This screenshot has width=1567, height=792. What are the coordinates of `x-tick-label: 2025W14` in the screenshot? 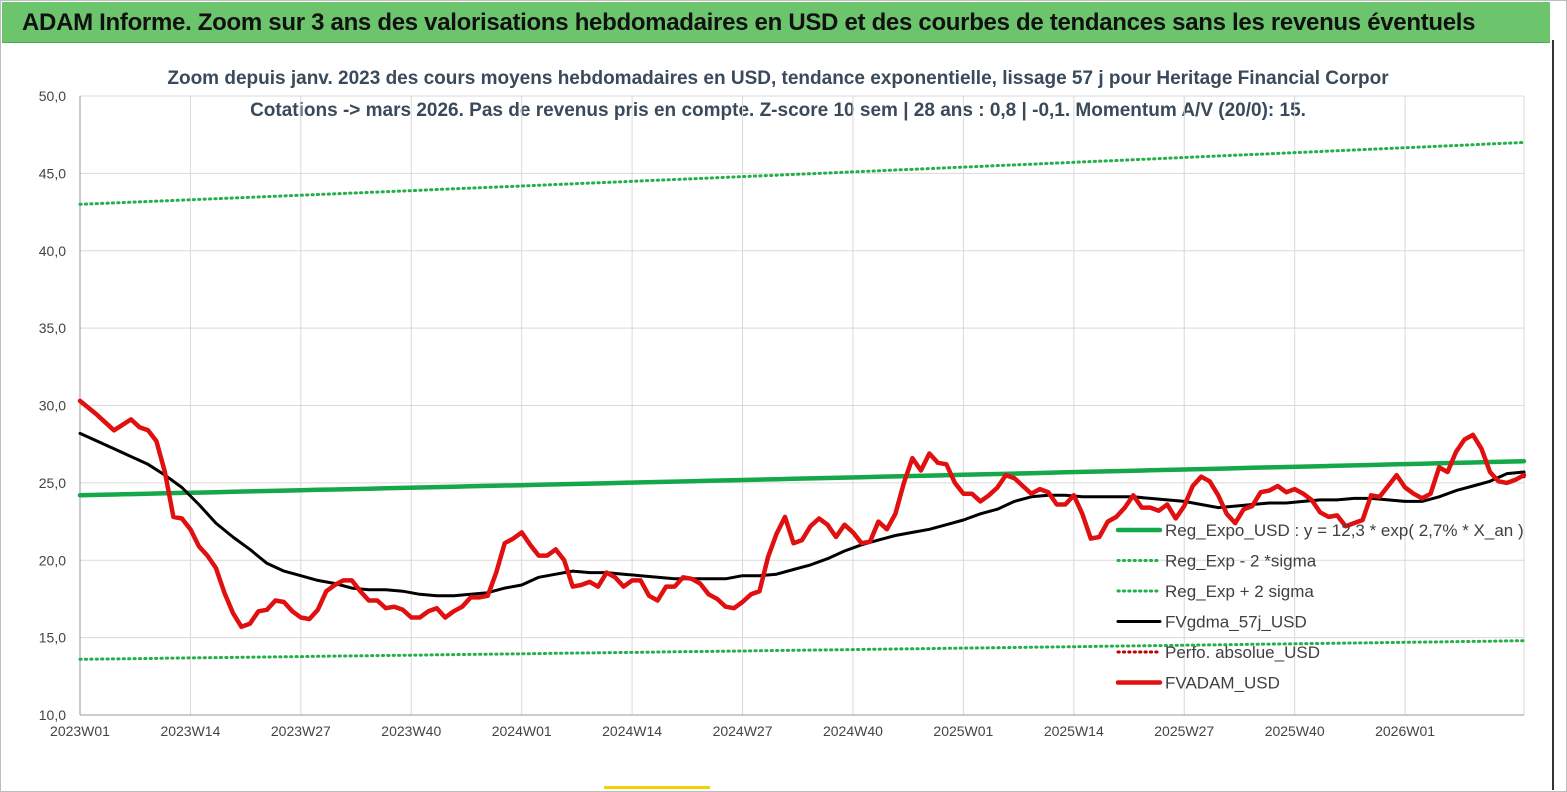 It's located at (1074, 731).